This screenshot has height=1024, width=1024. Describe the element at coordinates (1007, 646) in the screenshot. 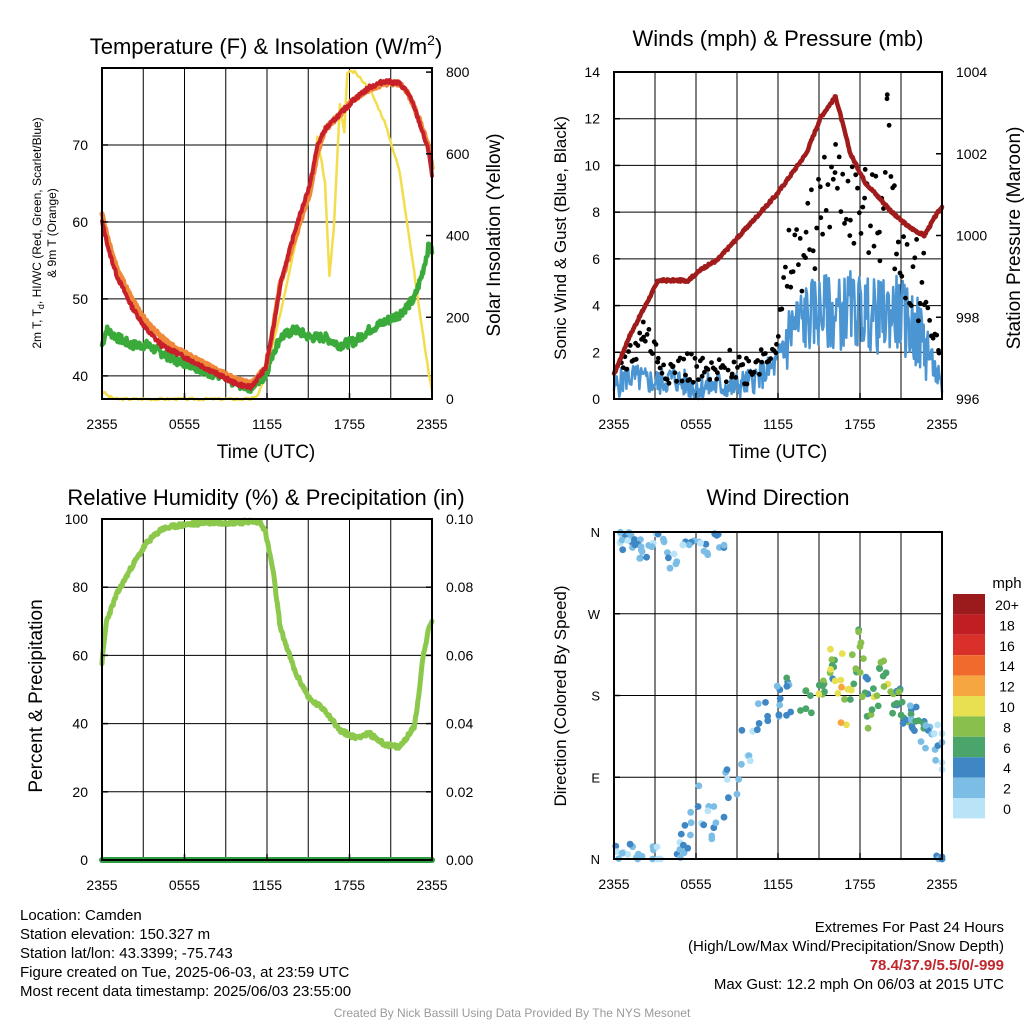

I see `speed-legend-label-16: 16` at that location.